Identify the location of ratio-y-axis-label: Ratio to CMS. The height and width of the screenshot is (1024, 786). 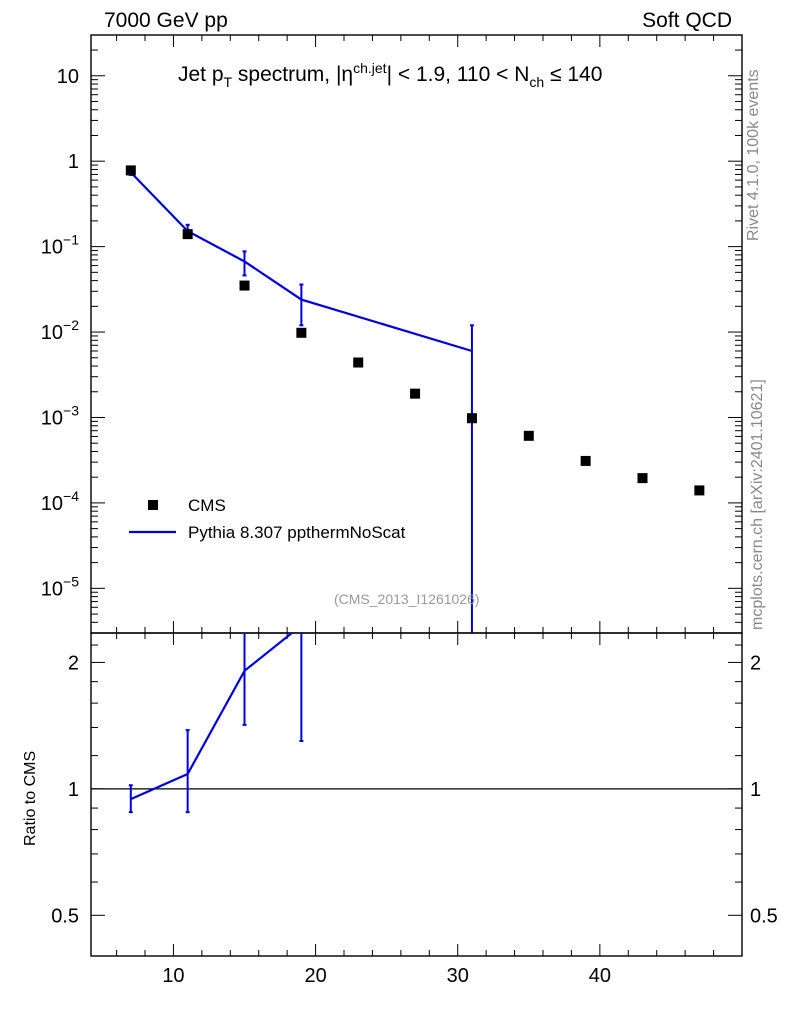
(30, 798).